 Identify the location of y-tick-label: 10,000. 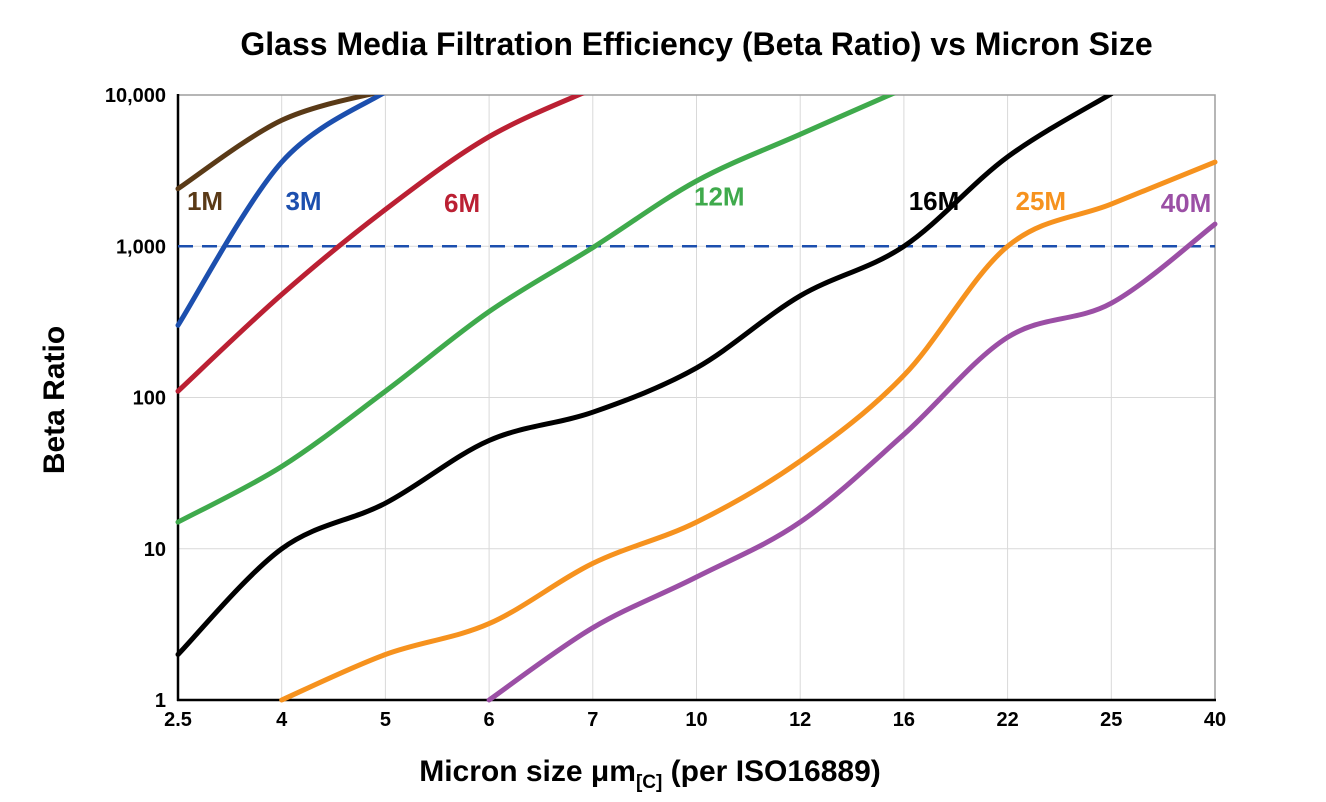
(135, 96).